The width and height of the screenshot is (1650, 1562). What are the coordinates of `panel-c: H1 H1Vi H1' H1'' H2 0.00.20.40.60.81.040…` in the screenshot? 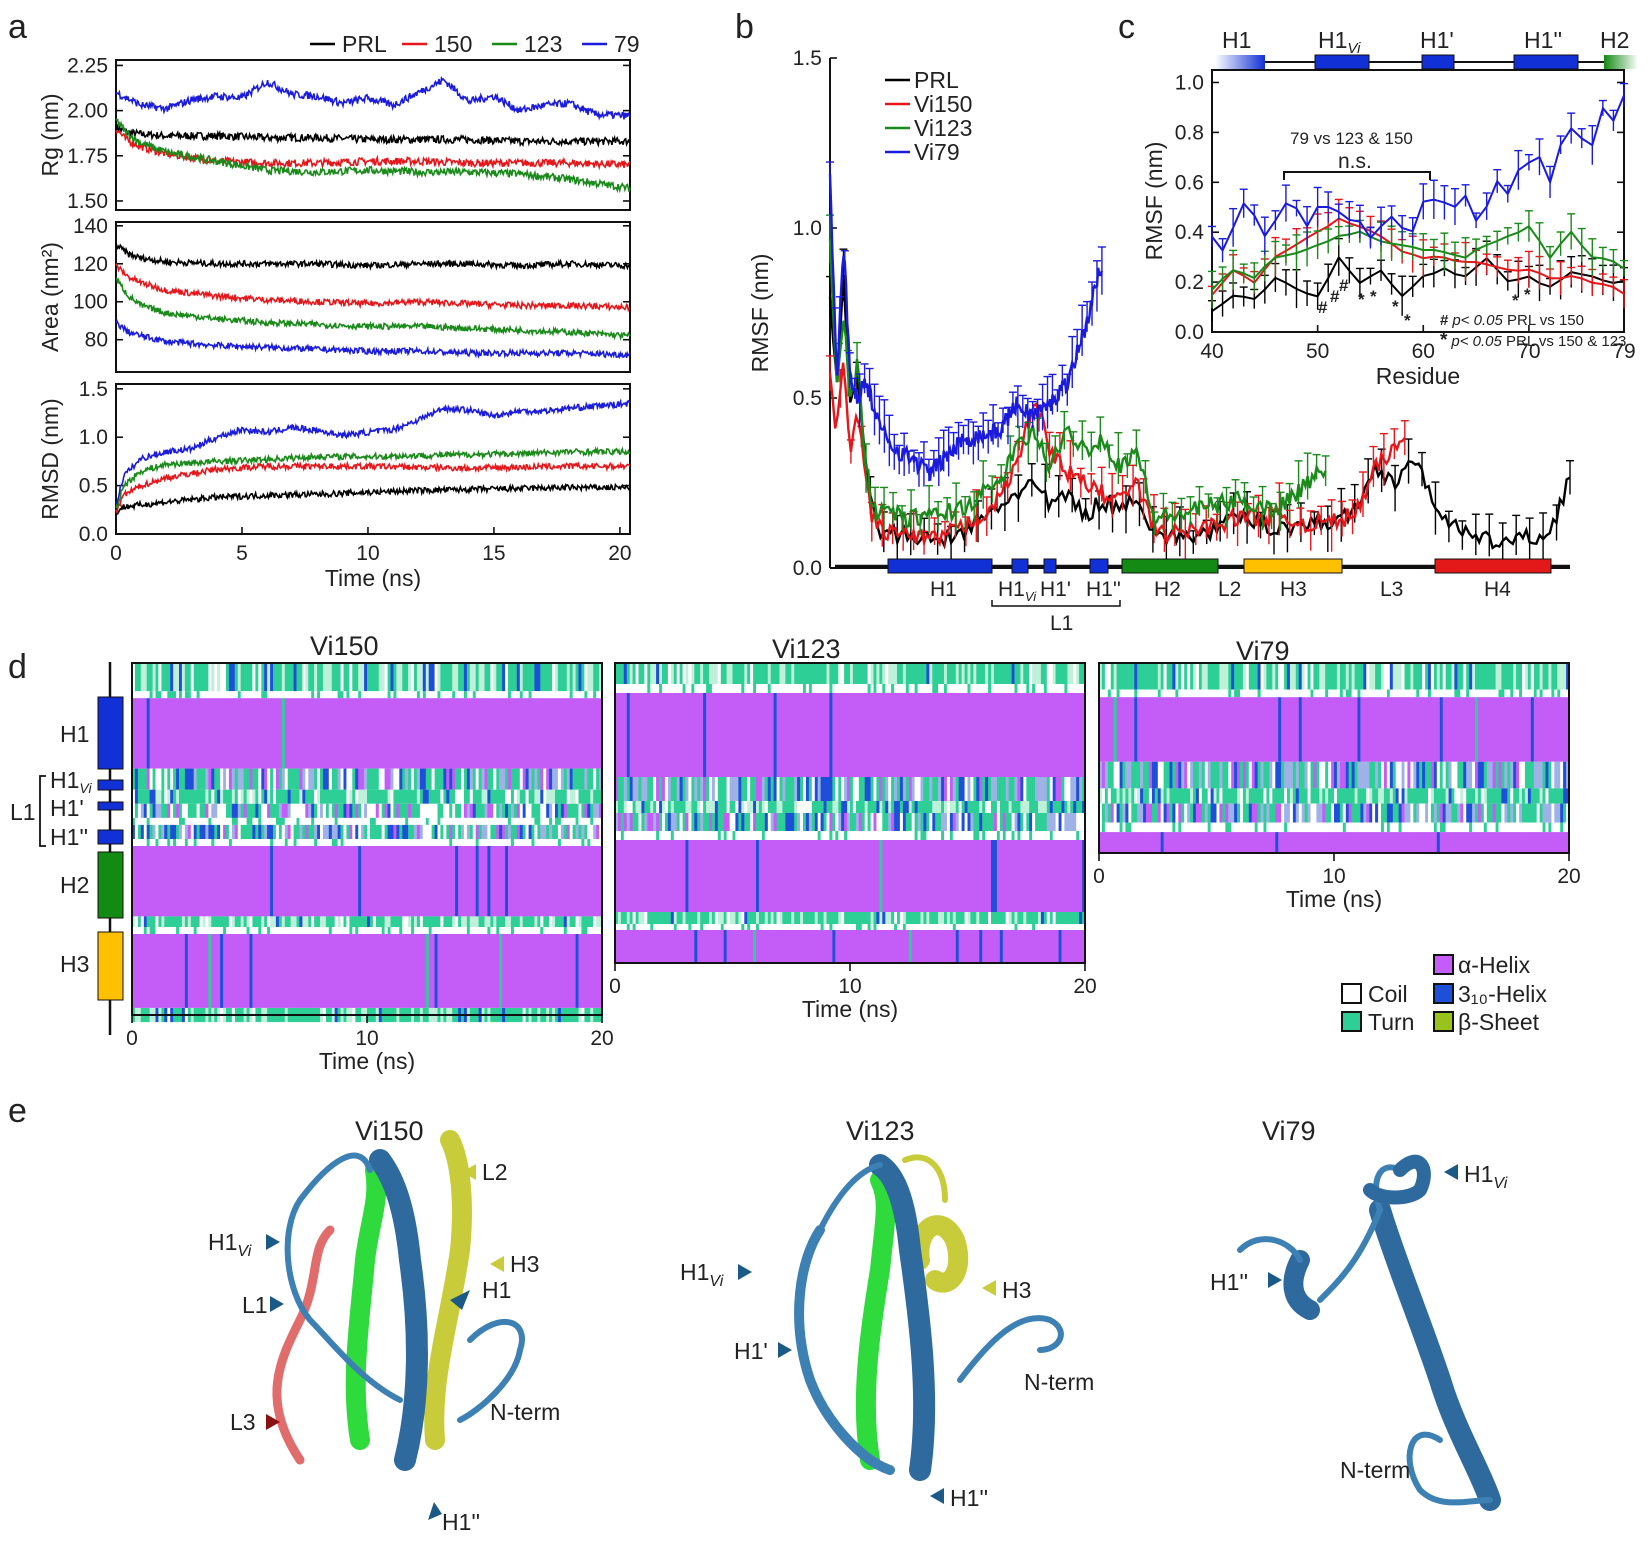 It's located at (1389, 213).